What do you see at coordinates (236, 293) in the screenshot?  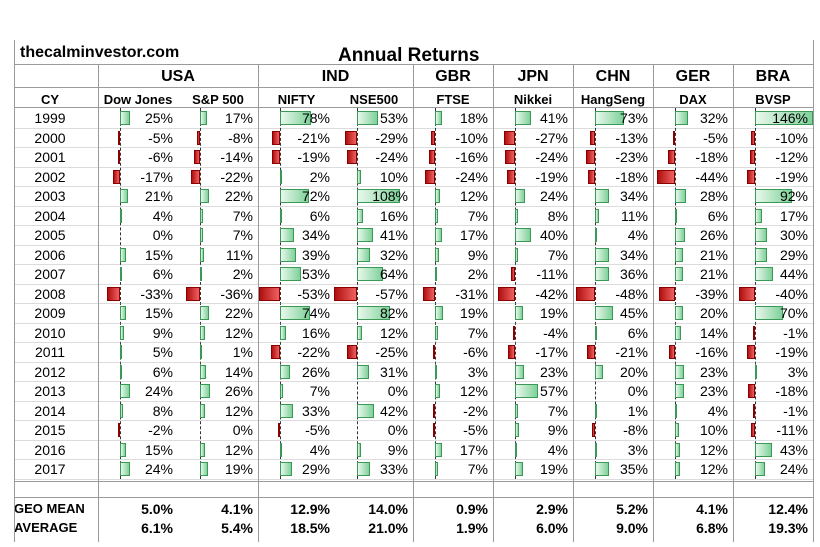 I see `data-label: -36%` at bounding box center [236, 293].